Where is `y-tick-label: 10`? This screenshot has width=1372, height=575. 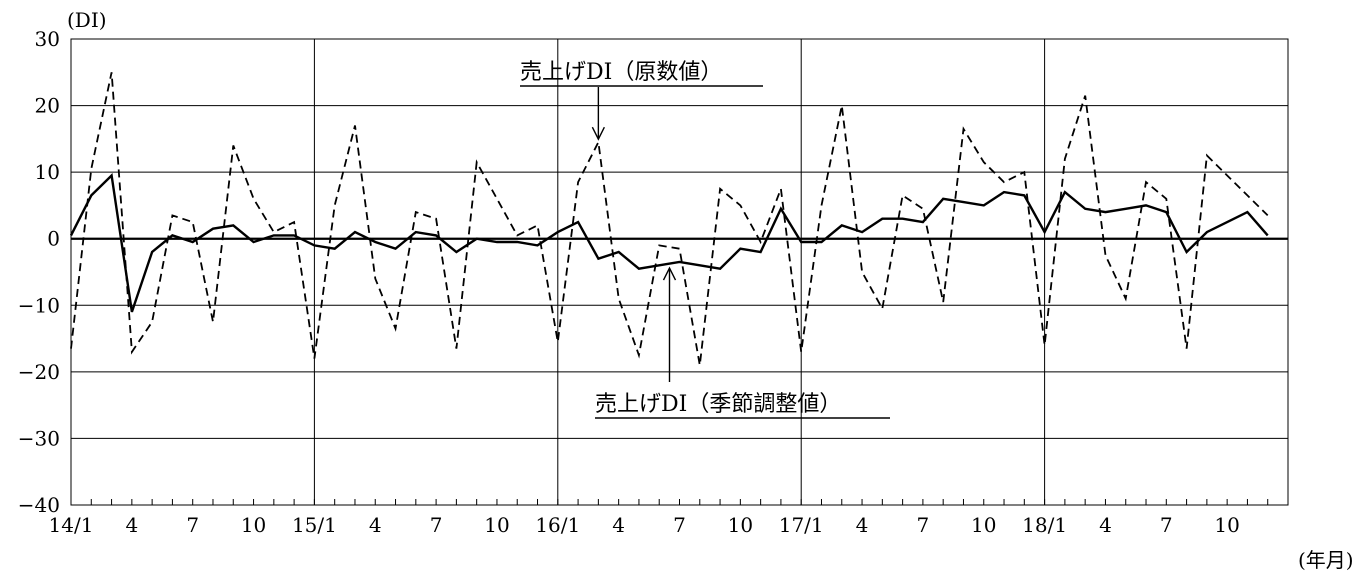
y-tick-label: 10 is located at coordinates (47, 172).